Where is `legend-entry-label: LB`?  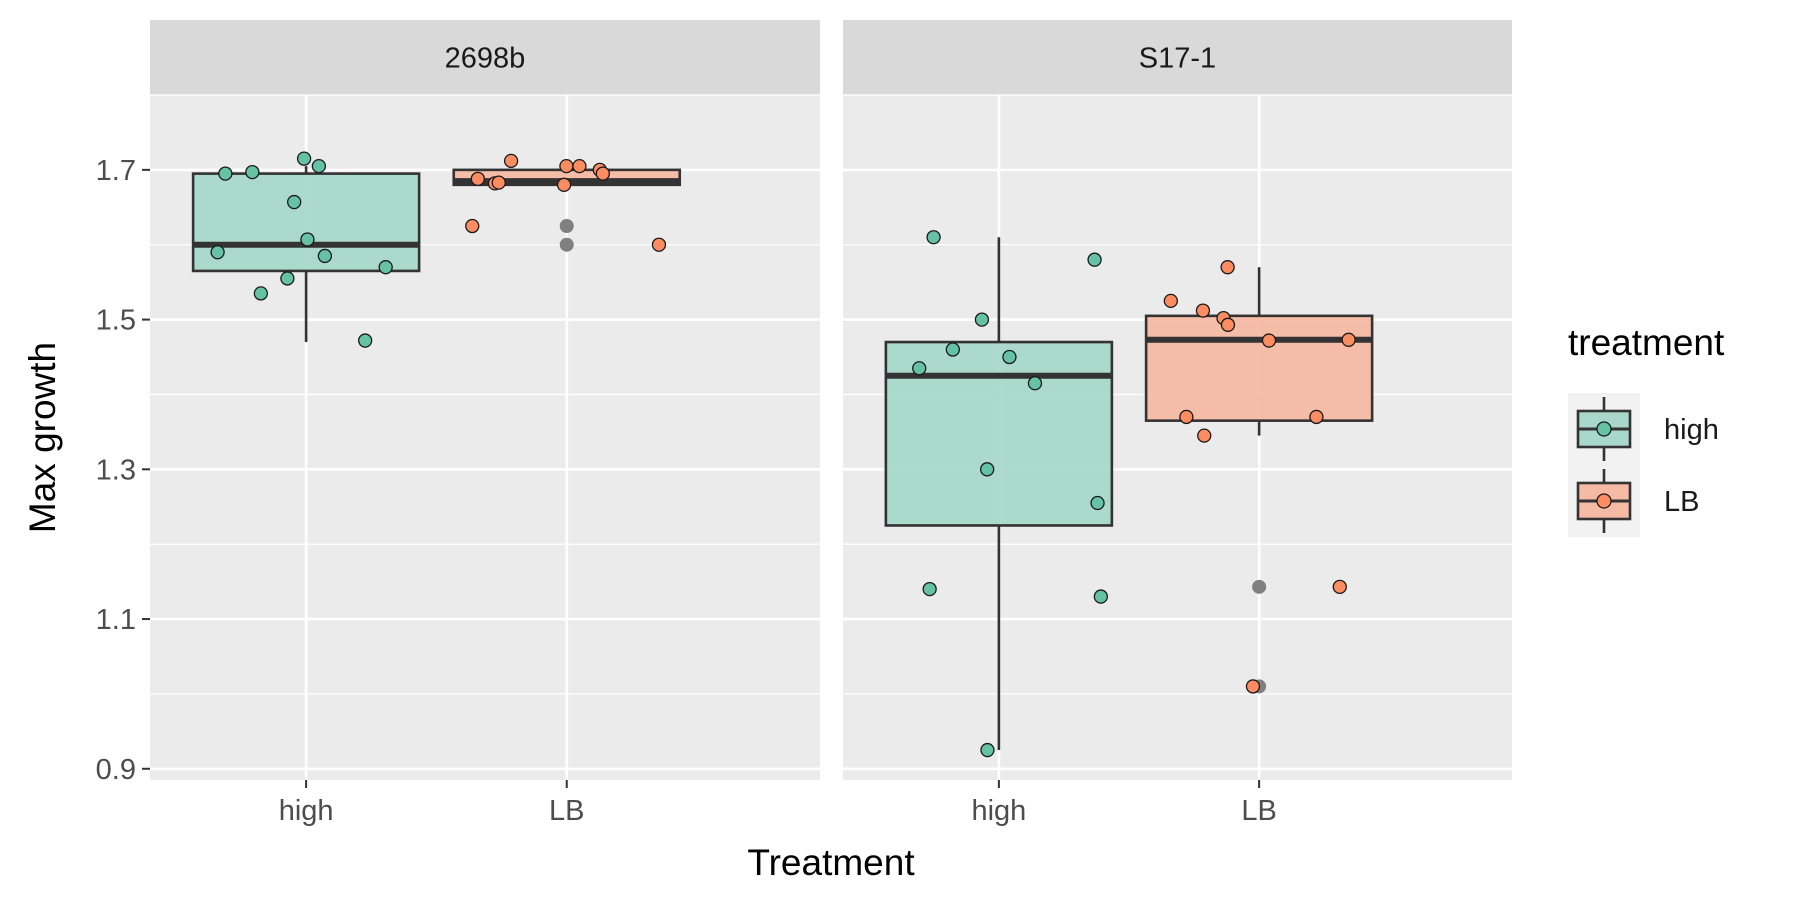
legend-entry-label: LB is located at coordinates (1681, 502).